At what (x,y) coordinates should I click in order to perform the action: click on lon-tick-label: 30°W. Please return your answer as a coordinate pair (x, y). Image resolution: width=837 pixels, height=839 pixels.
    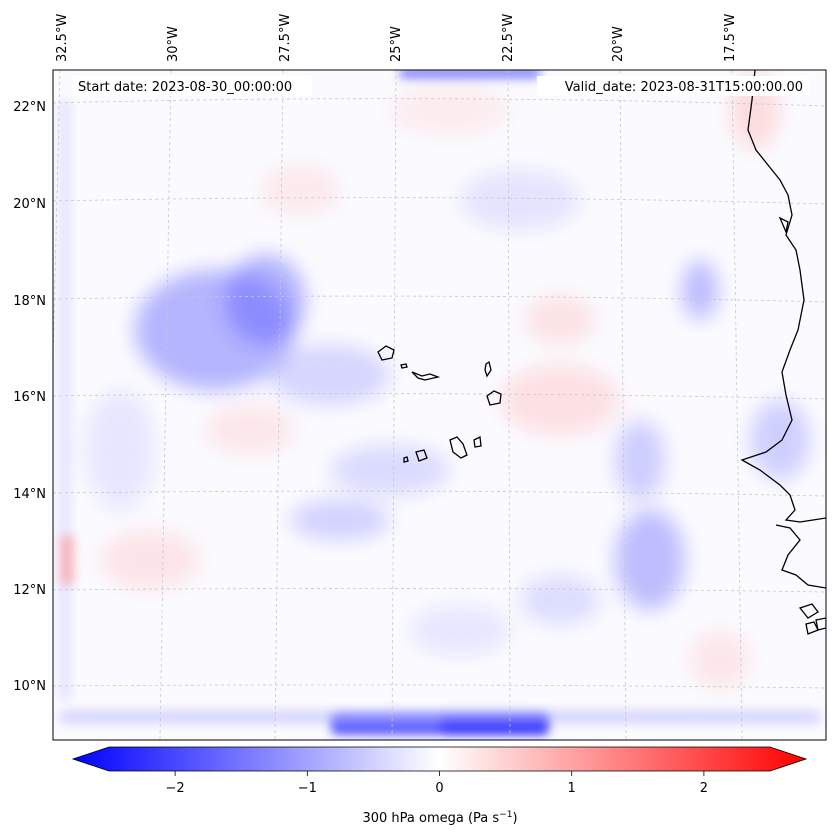
    Looking at the image, I should click on (173, 44).